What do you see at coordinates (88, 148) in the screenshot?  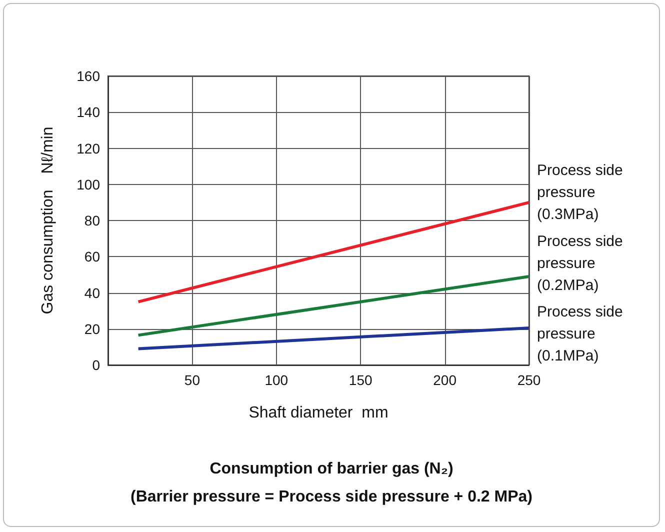 I see `y-tick-label: 120` at bounding box center [88, 148].